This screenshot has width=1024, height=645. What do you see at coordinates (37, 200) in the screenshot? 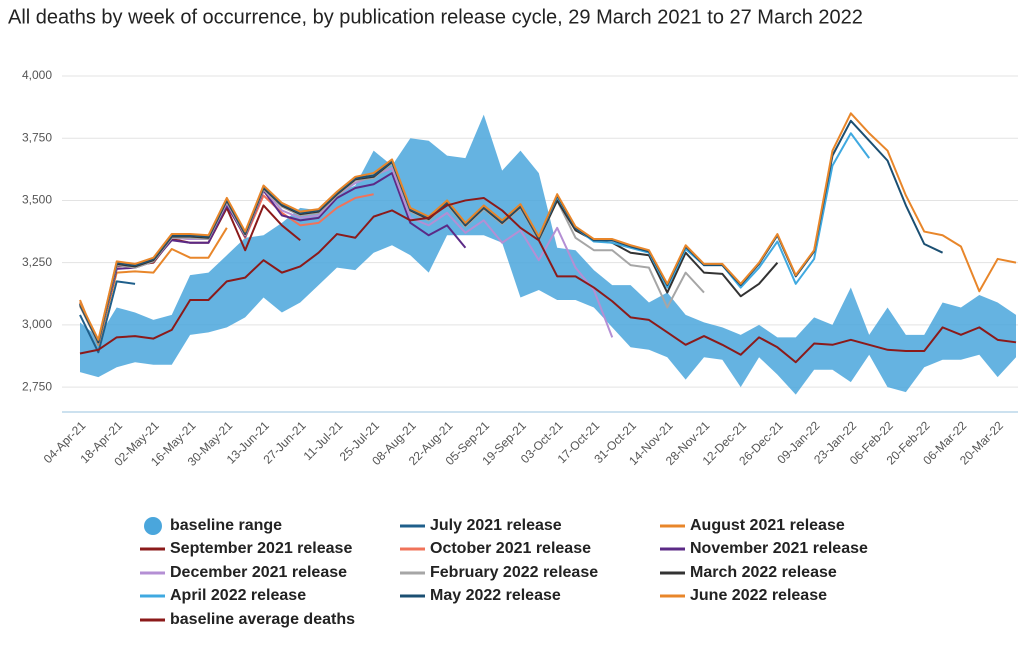
I see `y-tick-label: 3,500` at bounding box center [37, 200].